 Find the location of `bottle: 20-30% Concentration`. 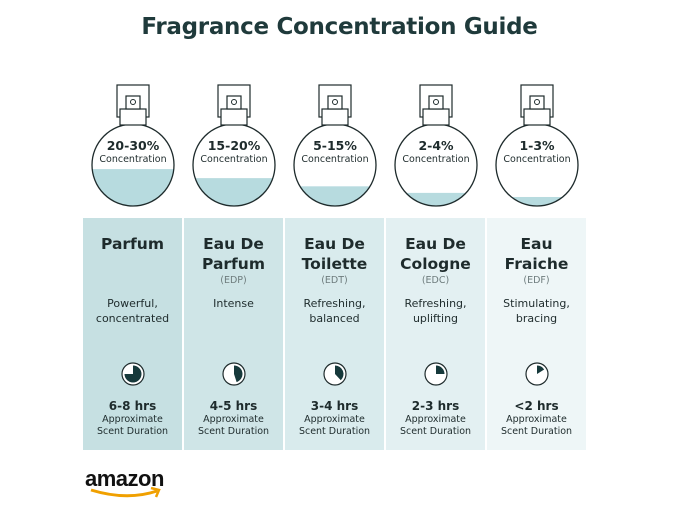

bottle: 20-30% Concentration is located at coordinates (133, 147).